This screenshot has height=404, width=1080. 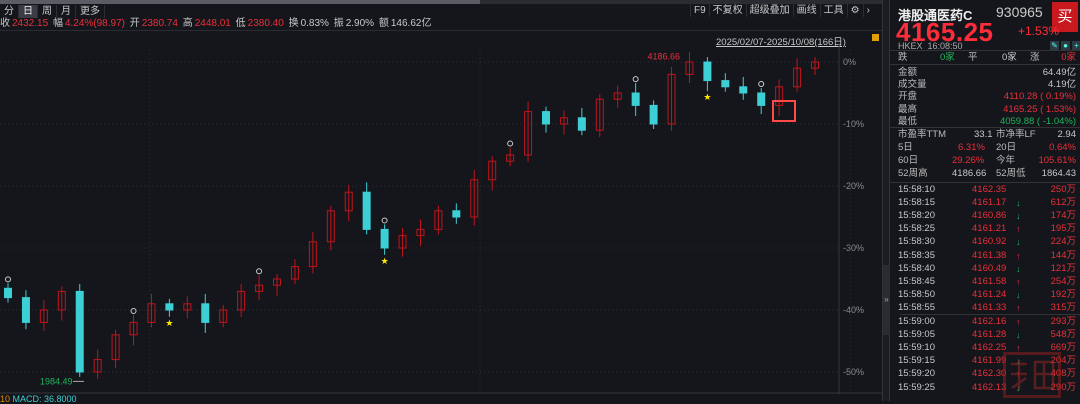 I want to click on tick-volume: 250万, so click(x=1063, y=189).